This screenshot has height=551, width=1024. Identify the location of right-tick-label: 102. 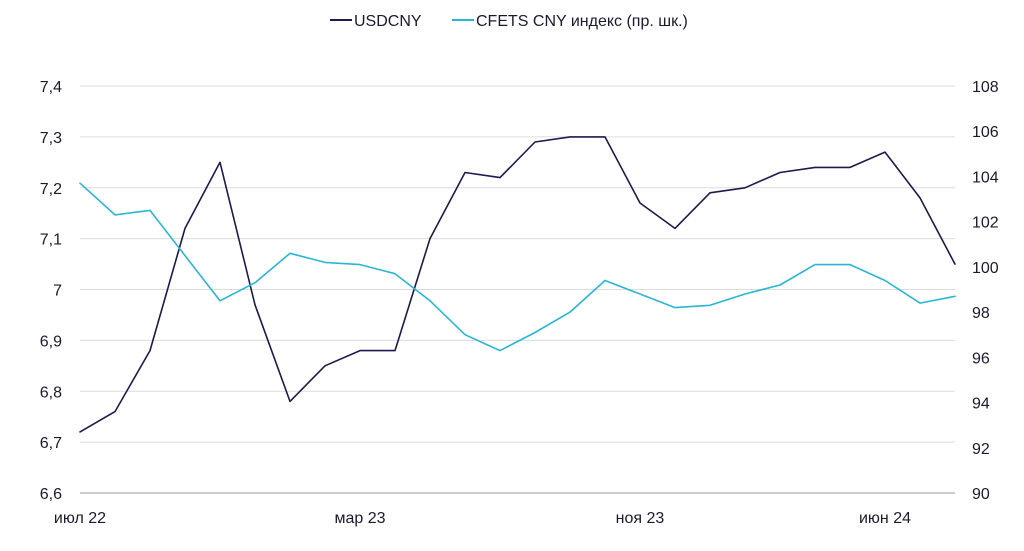
(985, 223).